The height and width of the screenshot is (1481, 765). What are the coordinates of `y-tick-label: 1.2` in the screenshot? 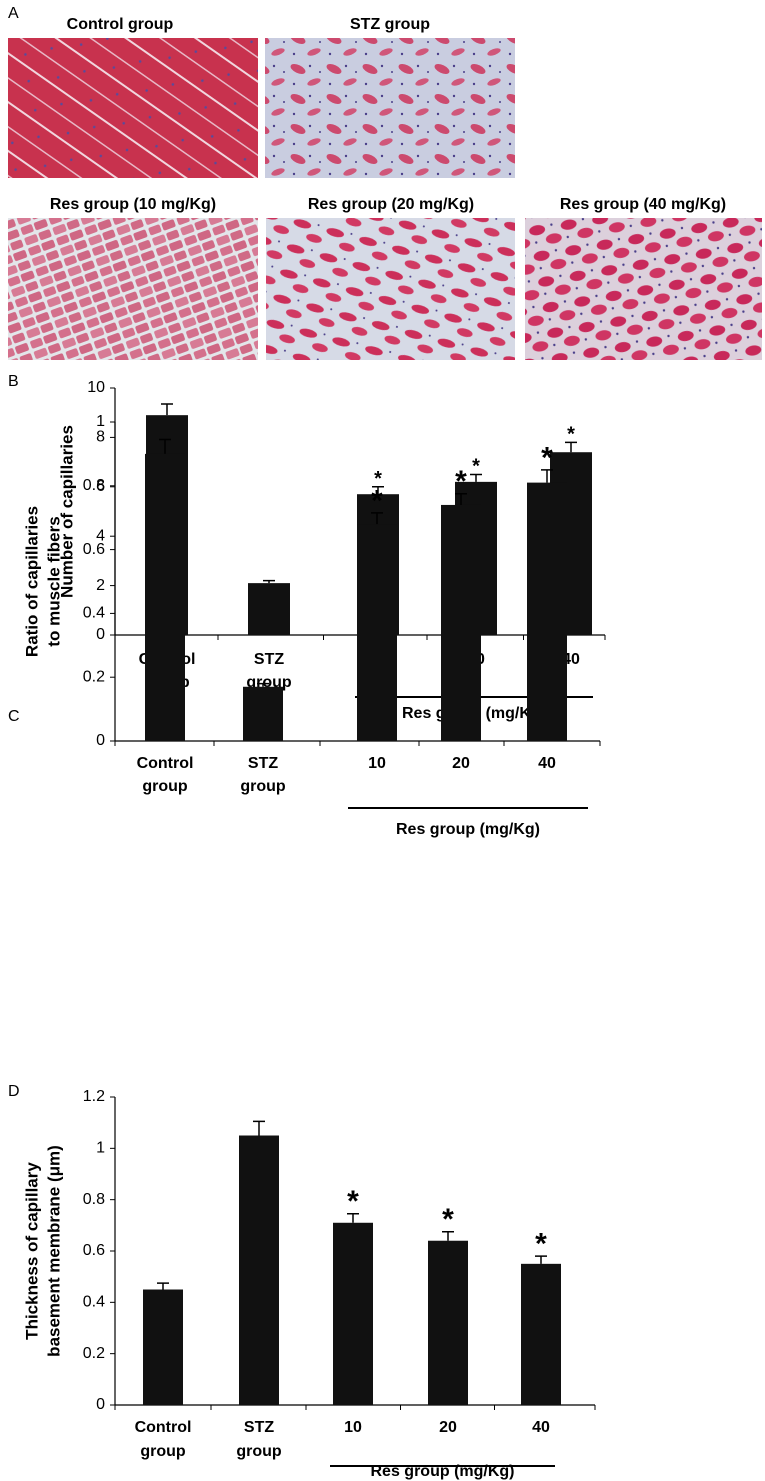 It's located at (94, 1096).